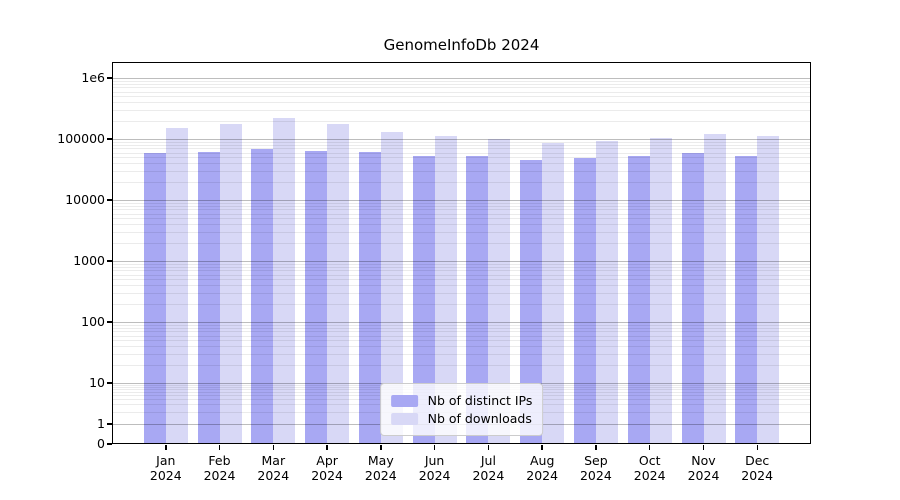 Image resolution: width=900 pixels, height=500 pixels. I want to click on x-tick-label: Aug 2024, so click(542, 468).